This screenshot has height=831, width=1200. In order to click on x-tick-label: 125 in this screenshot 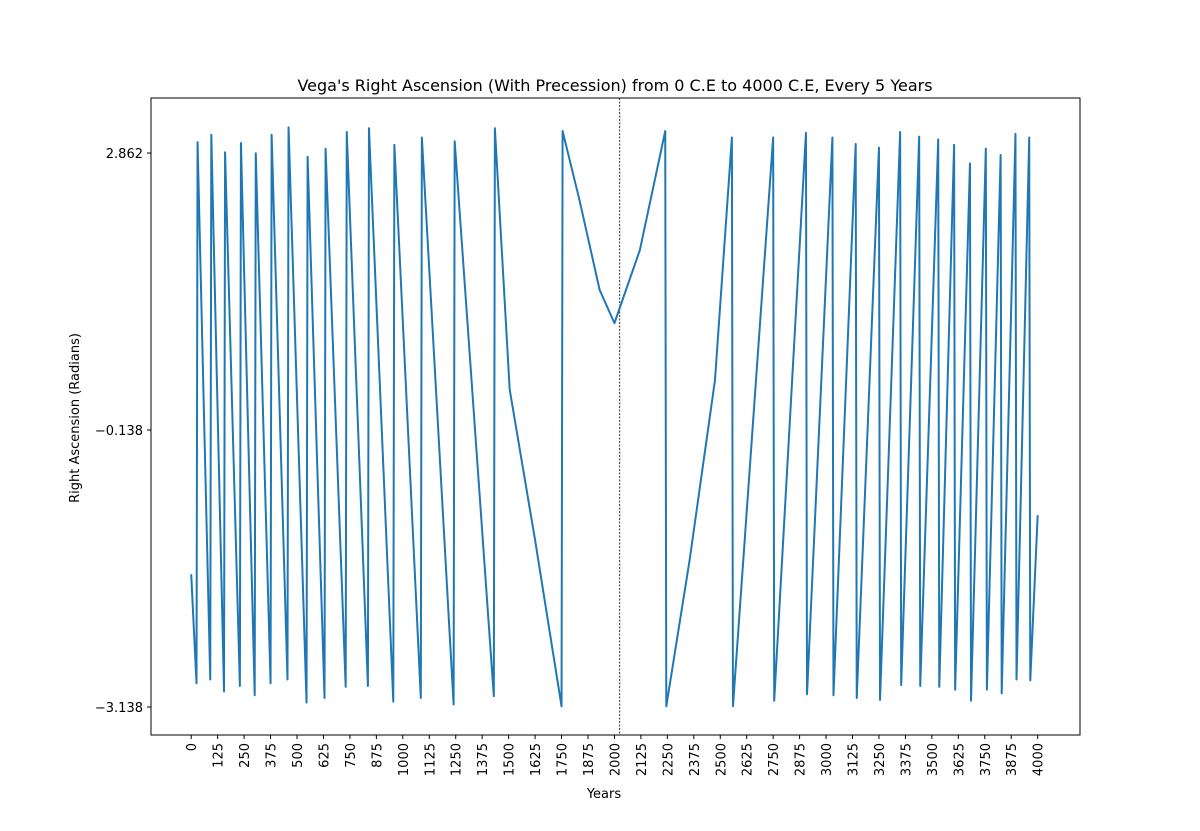, I will do `click(219, 755)`.